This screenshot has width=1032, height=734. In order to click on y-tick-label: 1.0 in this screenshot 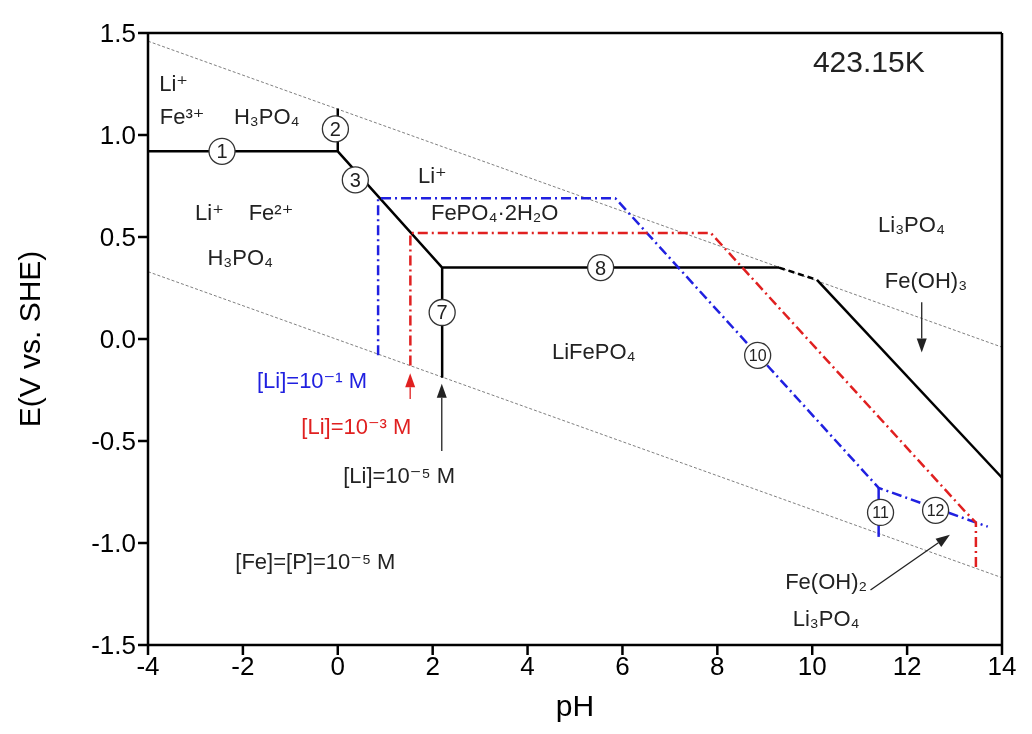, I will do `click(117, 135)`.